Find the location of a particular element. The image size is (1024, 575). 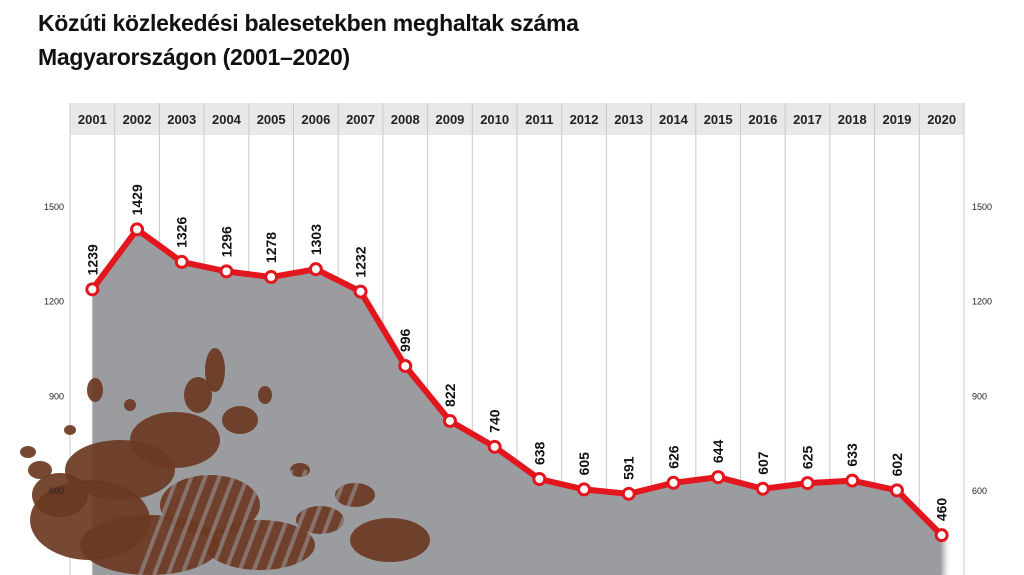

value-label: 1278 is located at coordinates (271, 247).